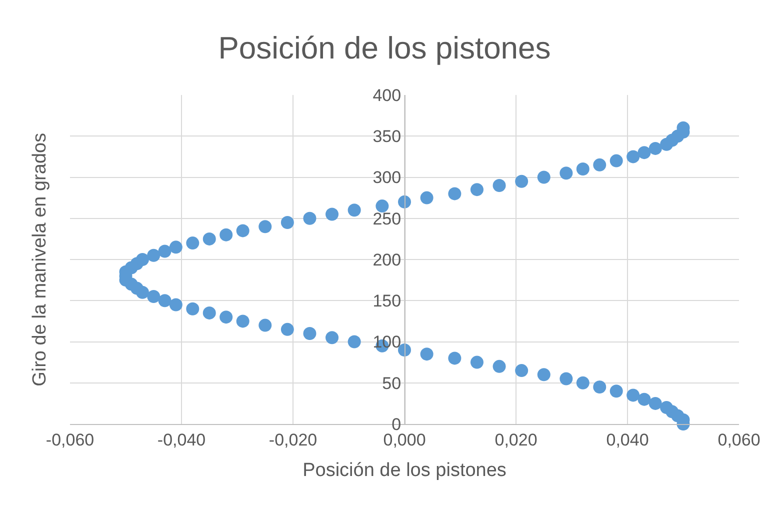 This screenshot has height=529, width=769. I want to click on x-tick-label: -0,020, so click(293, 440).